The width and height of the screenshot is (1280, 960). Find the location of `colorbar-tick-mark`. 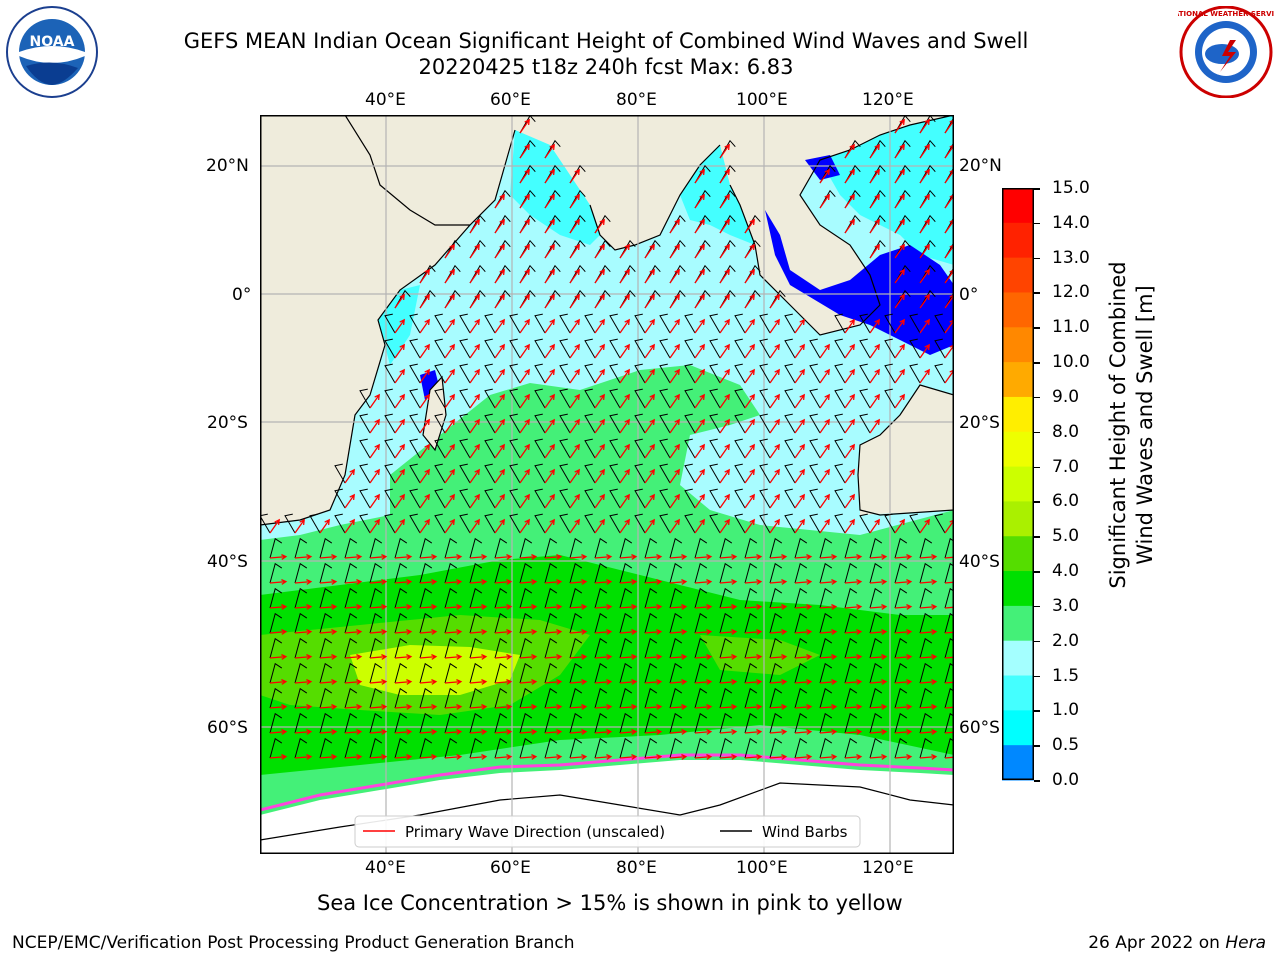

colorbar-tick-mark is located at coordinates (1037, 293).